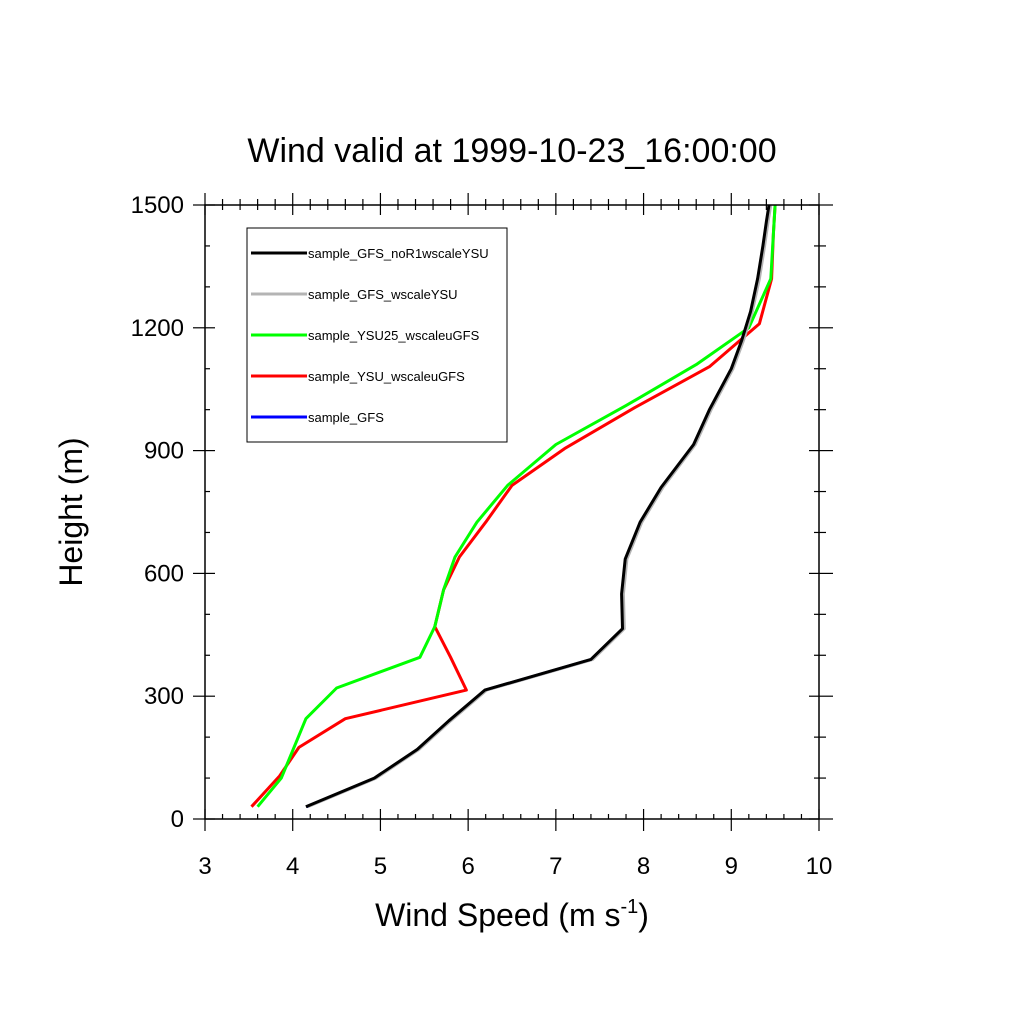 This screenshot has width=1024, height=1024. I want to click on x-tick-label: 10, so click(819, 866).